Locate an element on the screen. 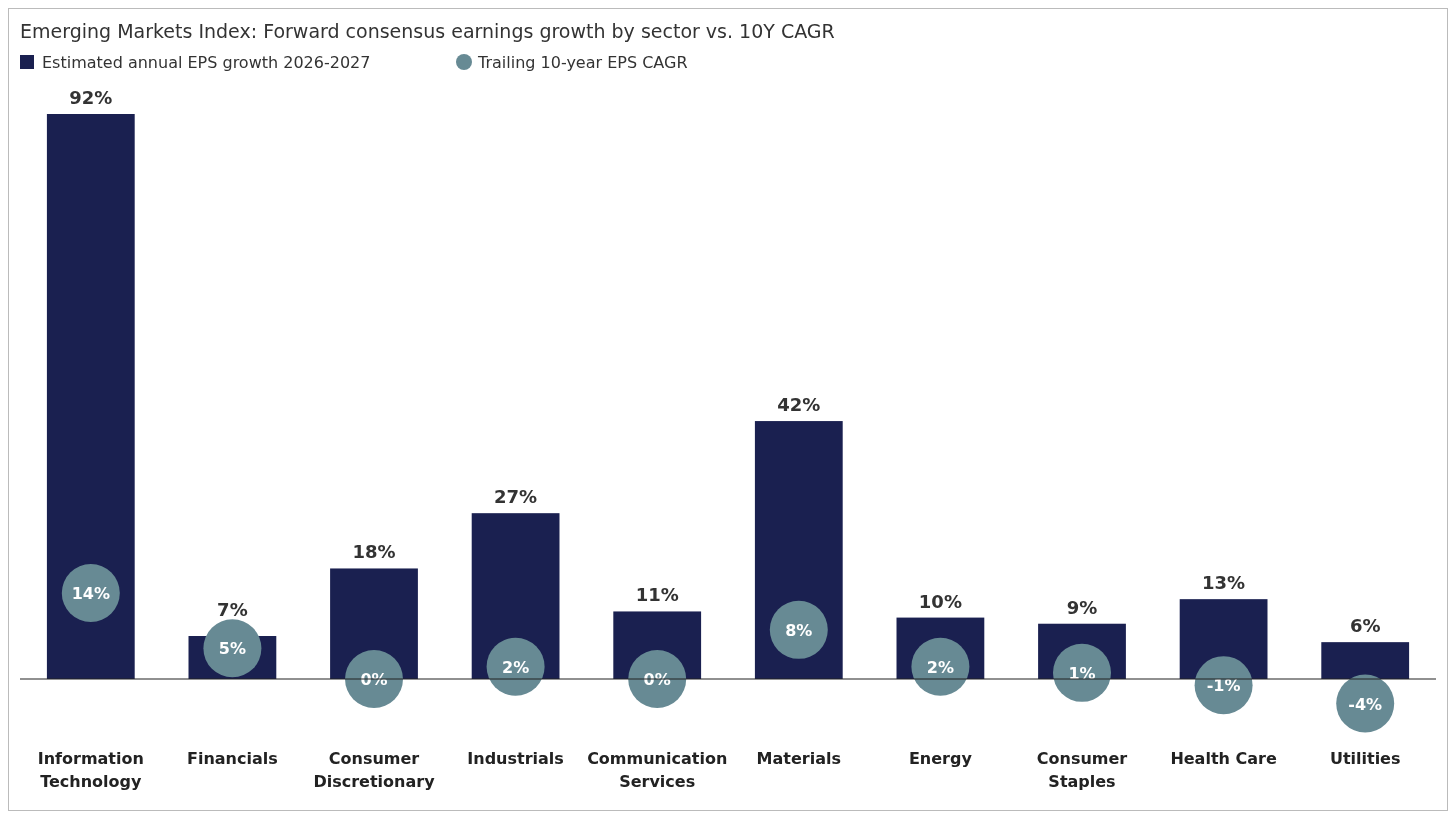 Image resolution: width=1456 pixels, height=819 pixels. data-label: -4% is located at coordinates (1365, 704).